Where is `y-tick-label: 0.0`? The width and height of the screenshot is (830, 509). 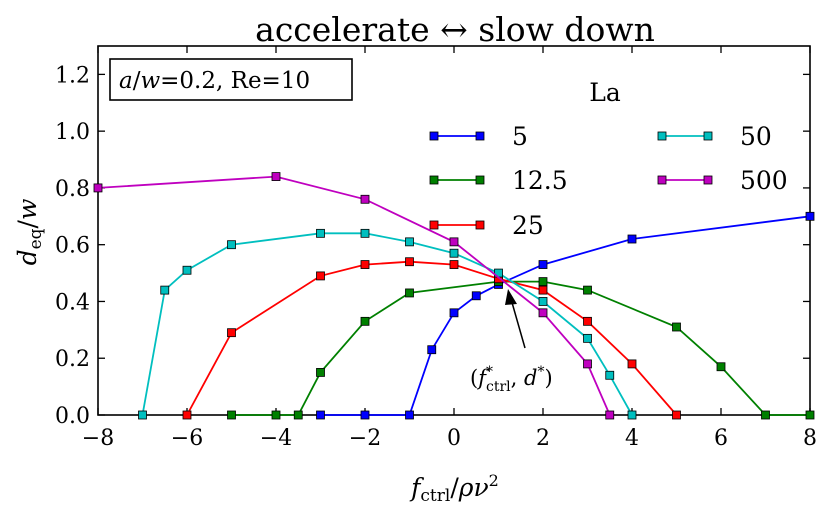
y-tick-label: 0.0 is located at coordinates (72, 416).